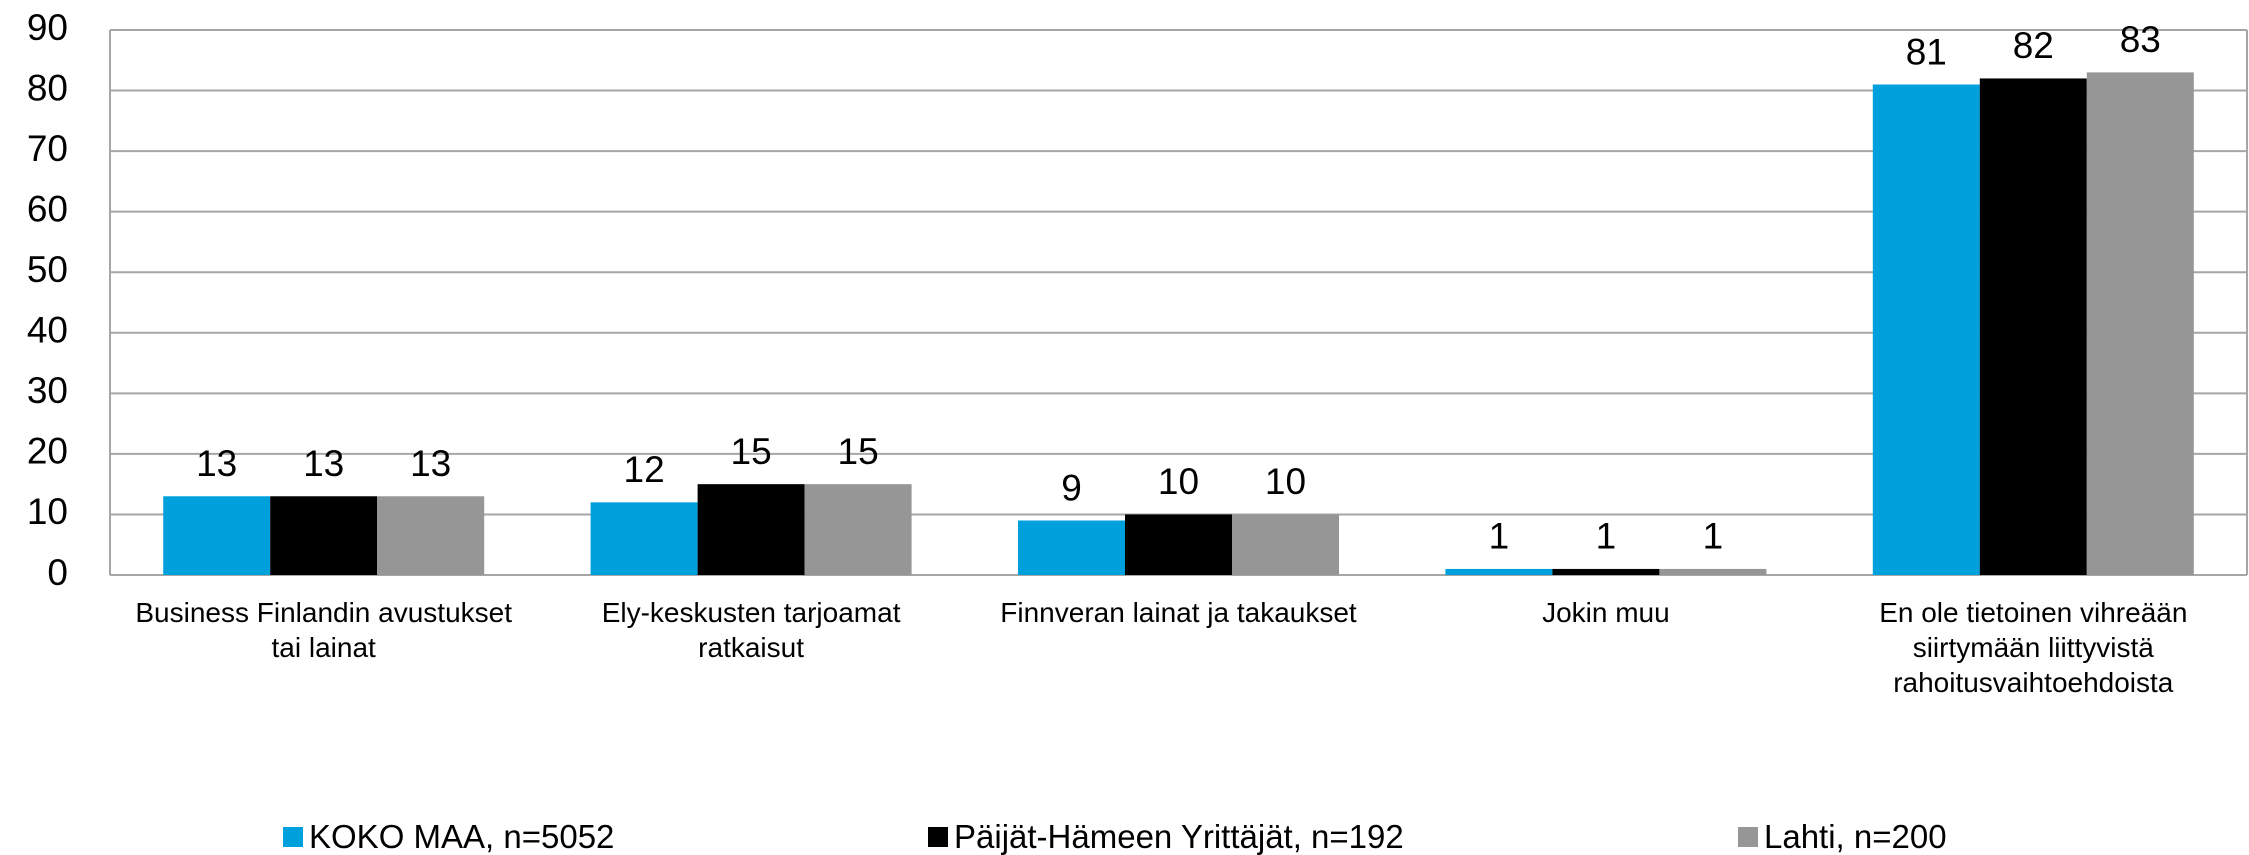 This screenshot has height=855, width=2249. I want to click on legend-item: Päijät-Hämeen Yrittäjät, n=192, so click(1166, 836).